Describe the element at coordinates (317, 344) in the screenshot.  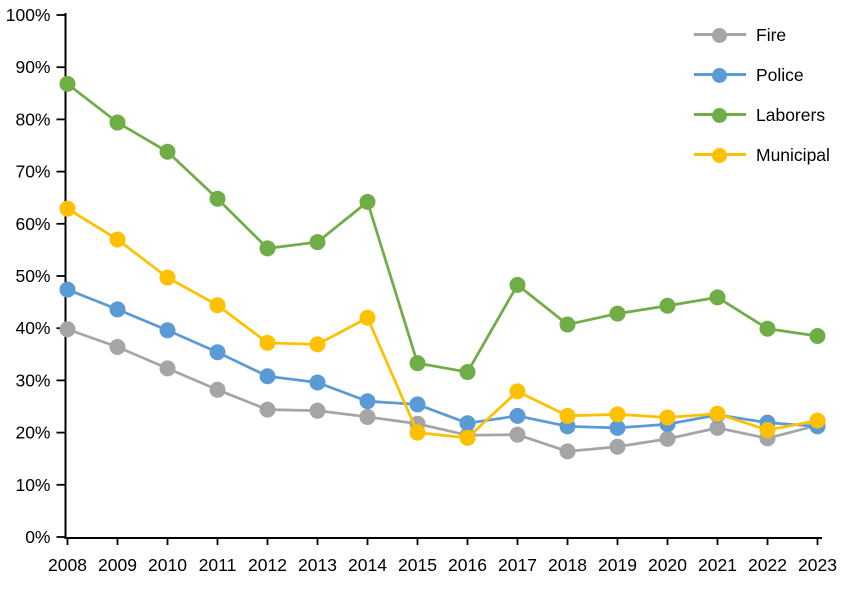
I see `data-point-municipal-2013` at that location.